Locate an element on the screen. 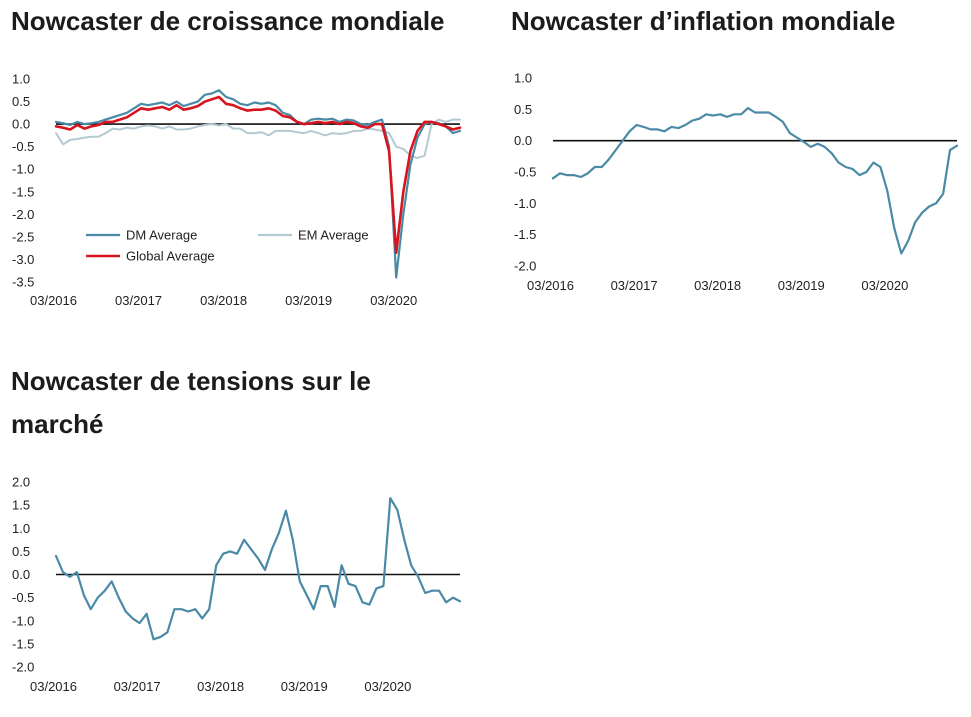  legend-label: DM Average is located at coordinates (161, 235).